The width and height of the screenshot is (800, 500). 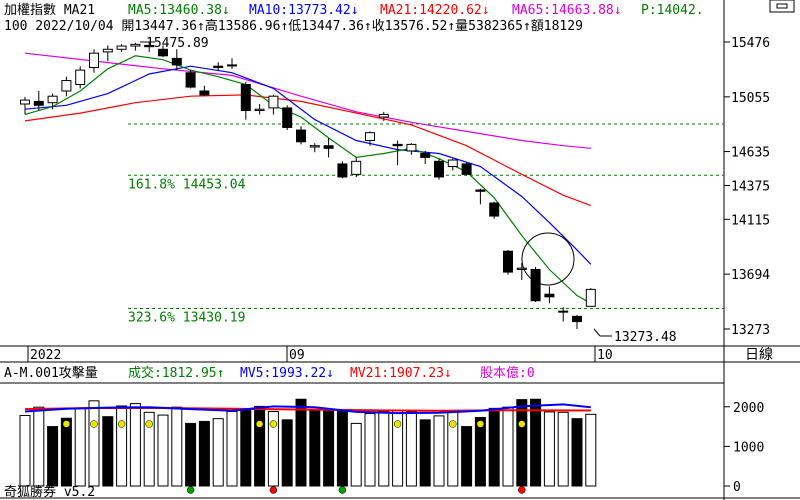 I want to click on x-label-2022: 2022, so click(x=45, y=355).